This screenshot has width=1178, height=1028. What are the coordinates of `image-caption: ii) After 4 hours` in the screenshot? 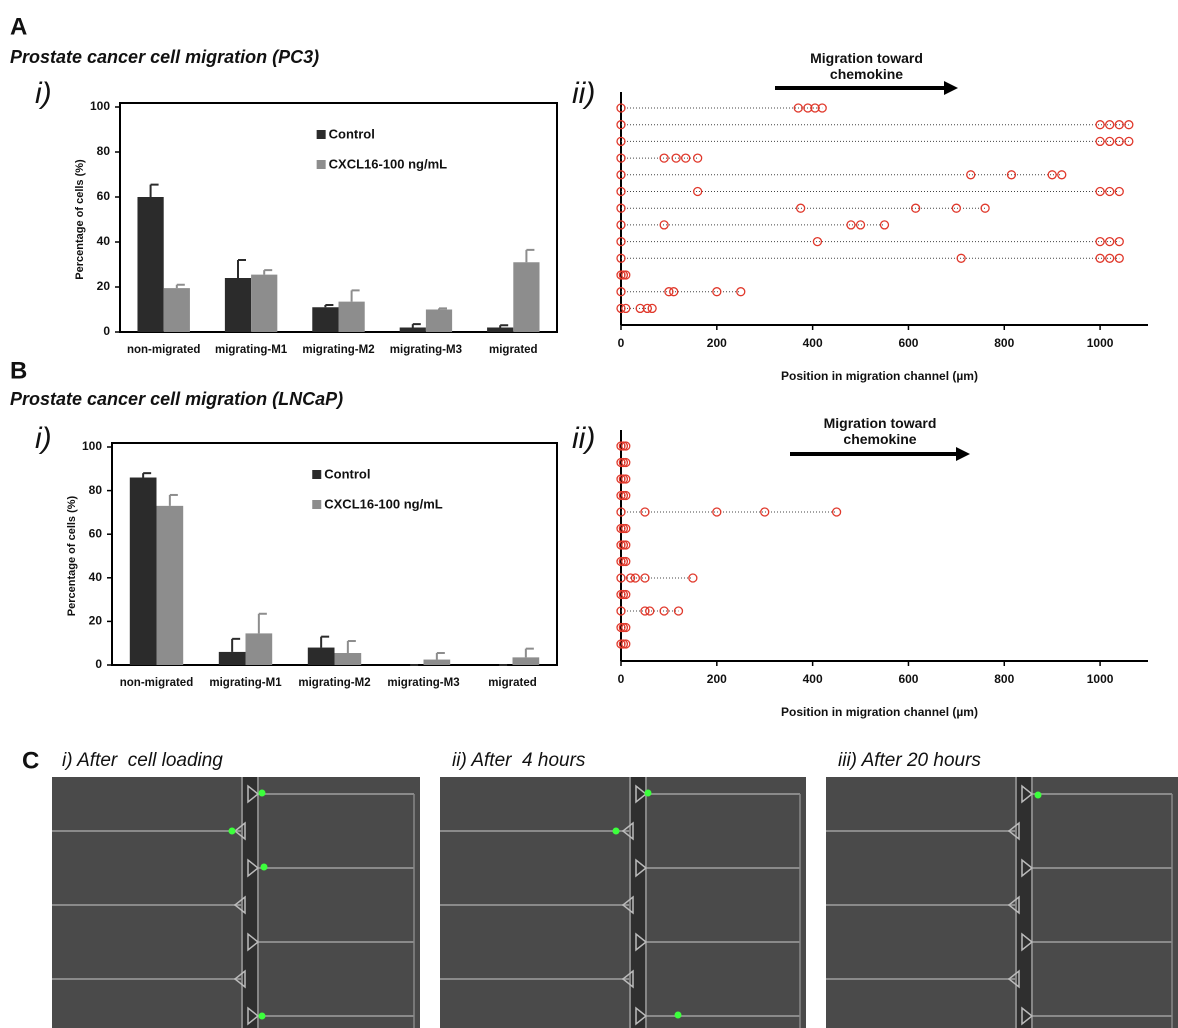 It's located at (519, 760).